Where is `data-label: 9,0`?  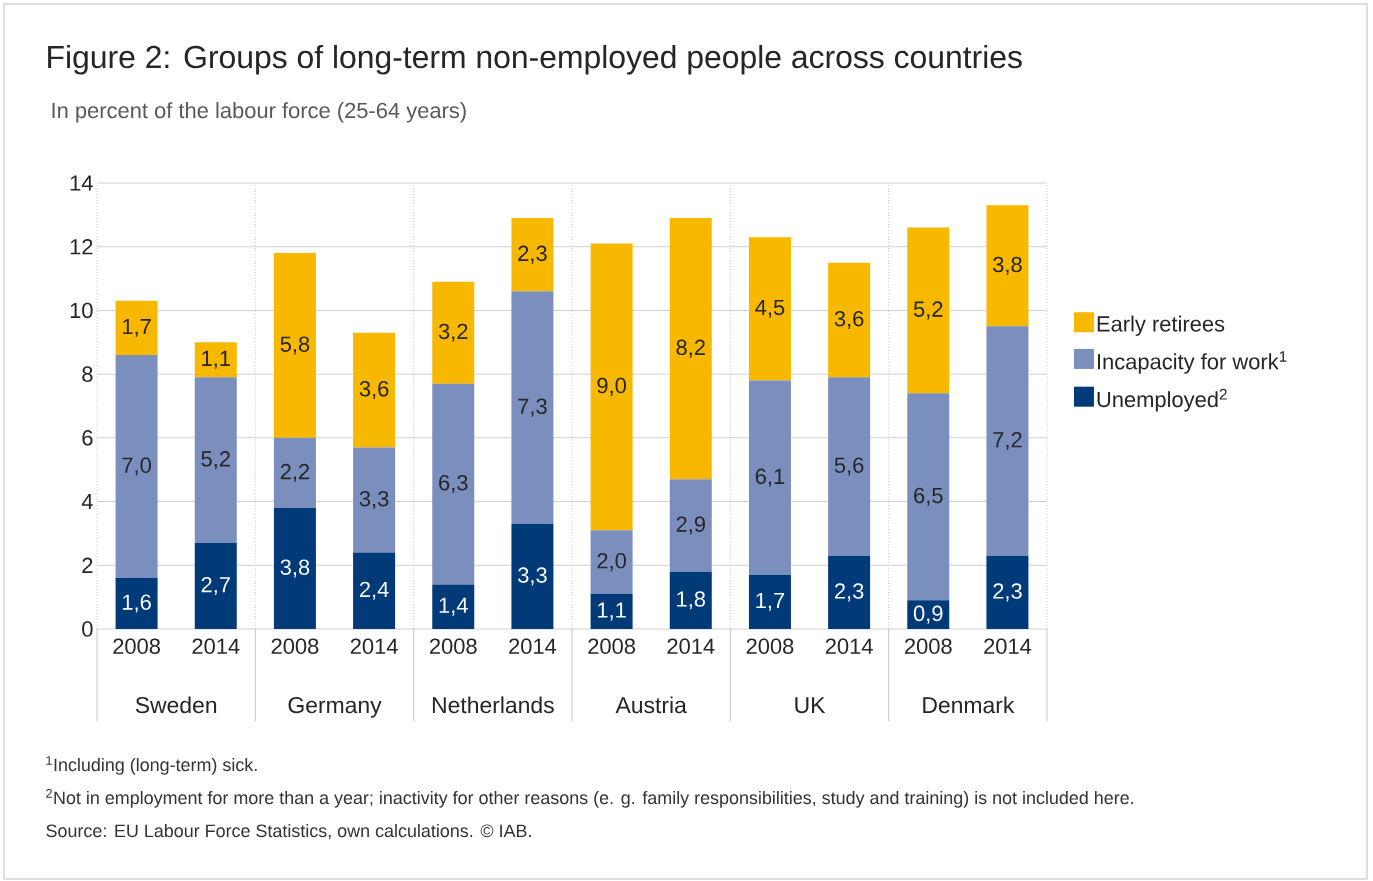
data-label: 9,0 is located at coordinates (611, 386).